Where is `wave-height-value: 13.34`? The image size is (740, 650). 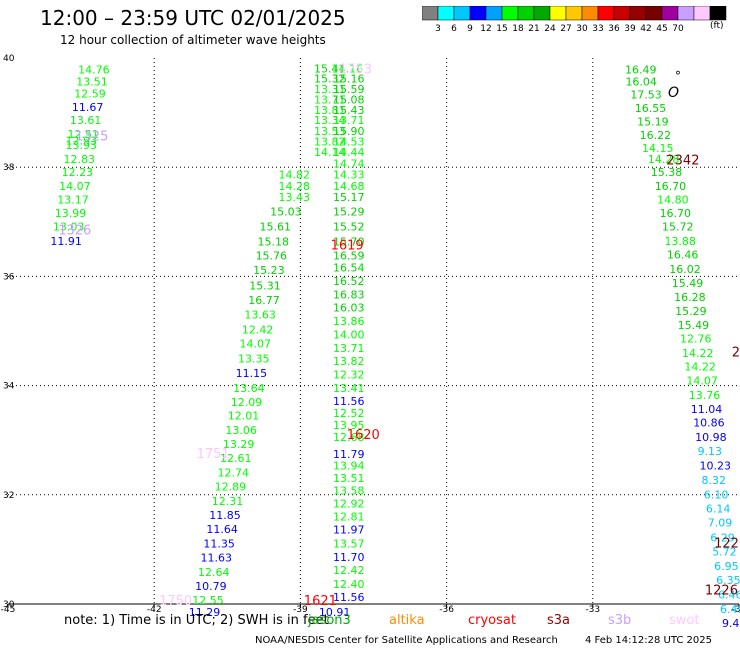 wave-height-value: 13.34 is located at coordinates (330, 120).